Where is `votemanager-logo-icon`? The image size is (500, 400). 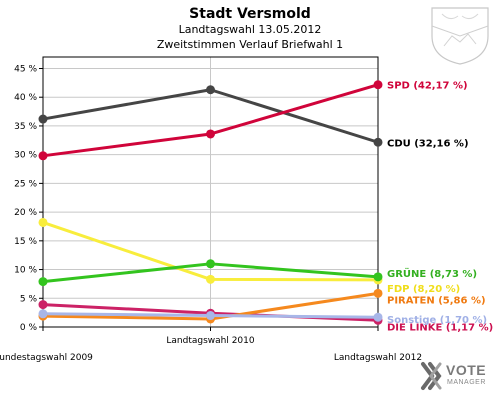 votemanager-logo-icon is located at coordinates (431, 376).